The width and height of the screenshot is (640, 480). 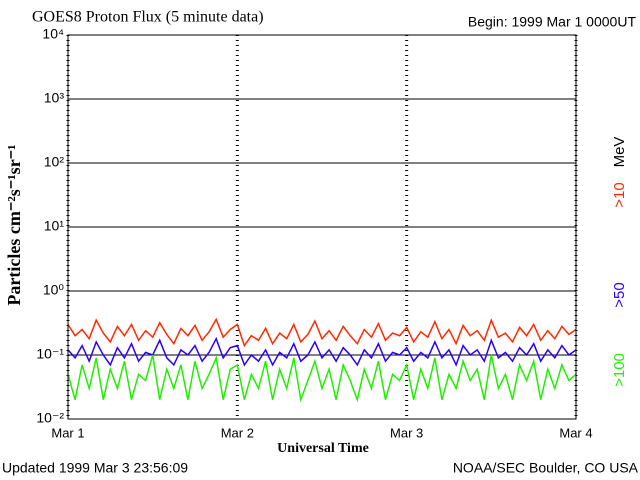 What do you see at coordinates (546, 468) in the screenshot?
I see `footer-right: NOAA/SEC Boulder, CO USA` at bounding box center [546, 468].